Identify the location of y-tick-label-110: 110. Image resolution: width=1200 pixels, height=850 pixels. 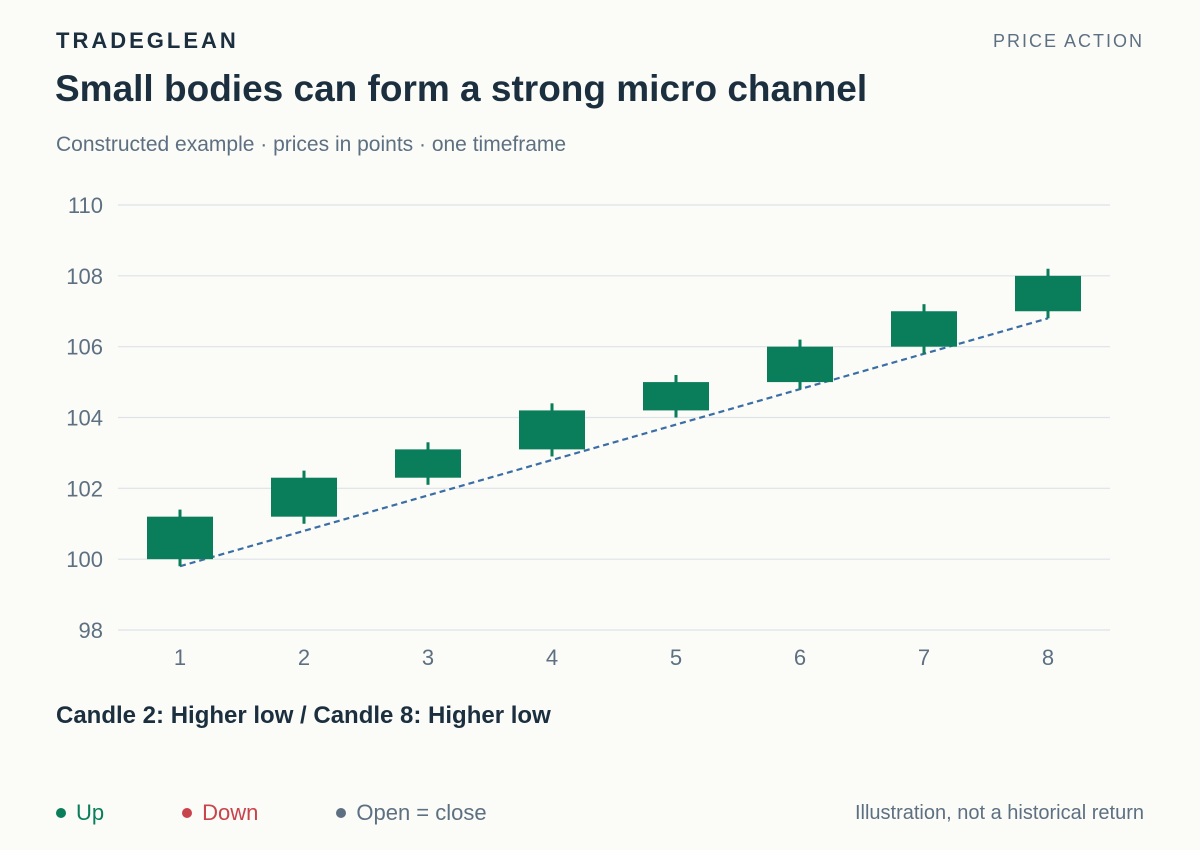
(85, 205).